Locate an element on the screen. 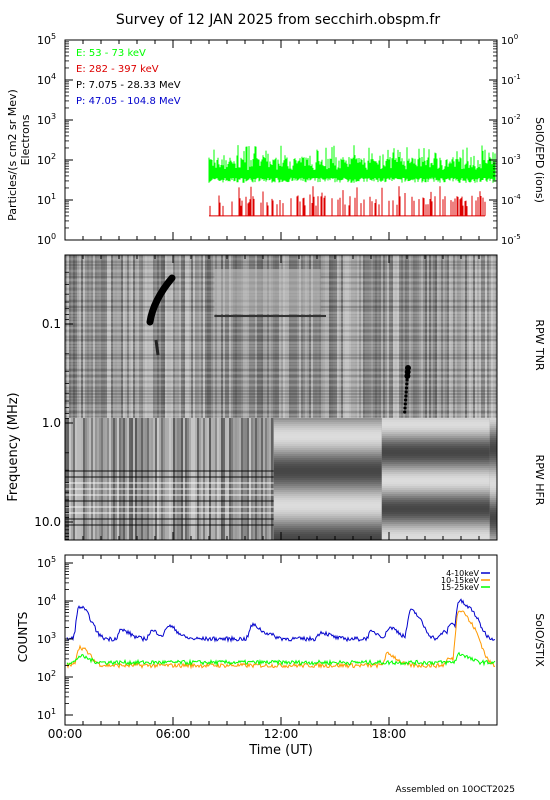 The height and width of the screenshot is (800, 550). epd-y2-tick-label: 10⁰ is located at coordinates (509, 40).